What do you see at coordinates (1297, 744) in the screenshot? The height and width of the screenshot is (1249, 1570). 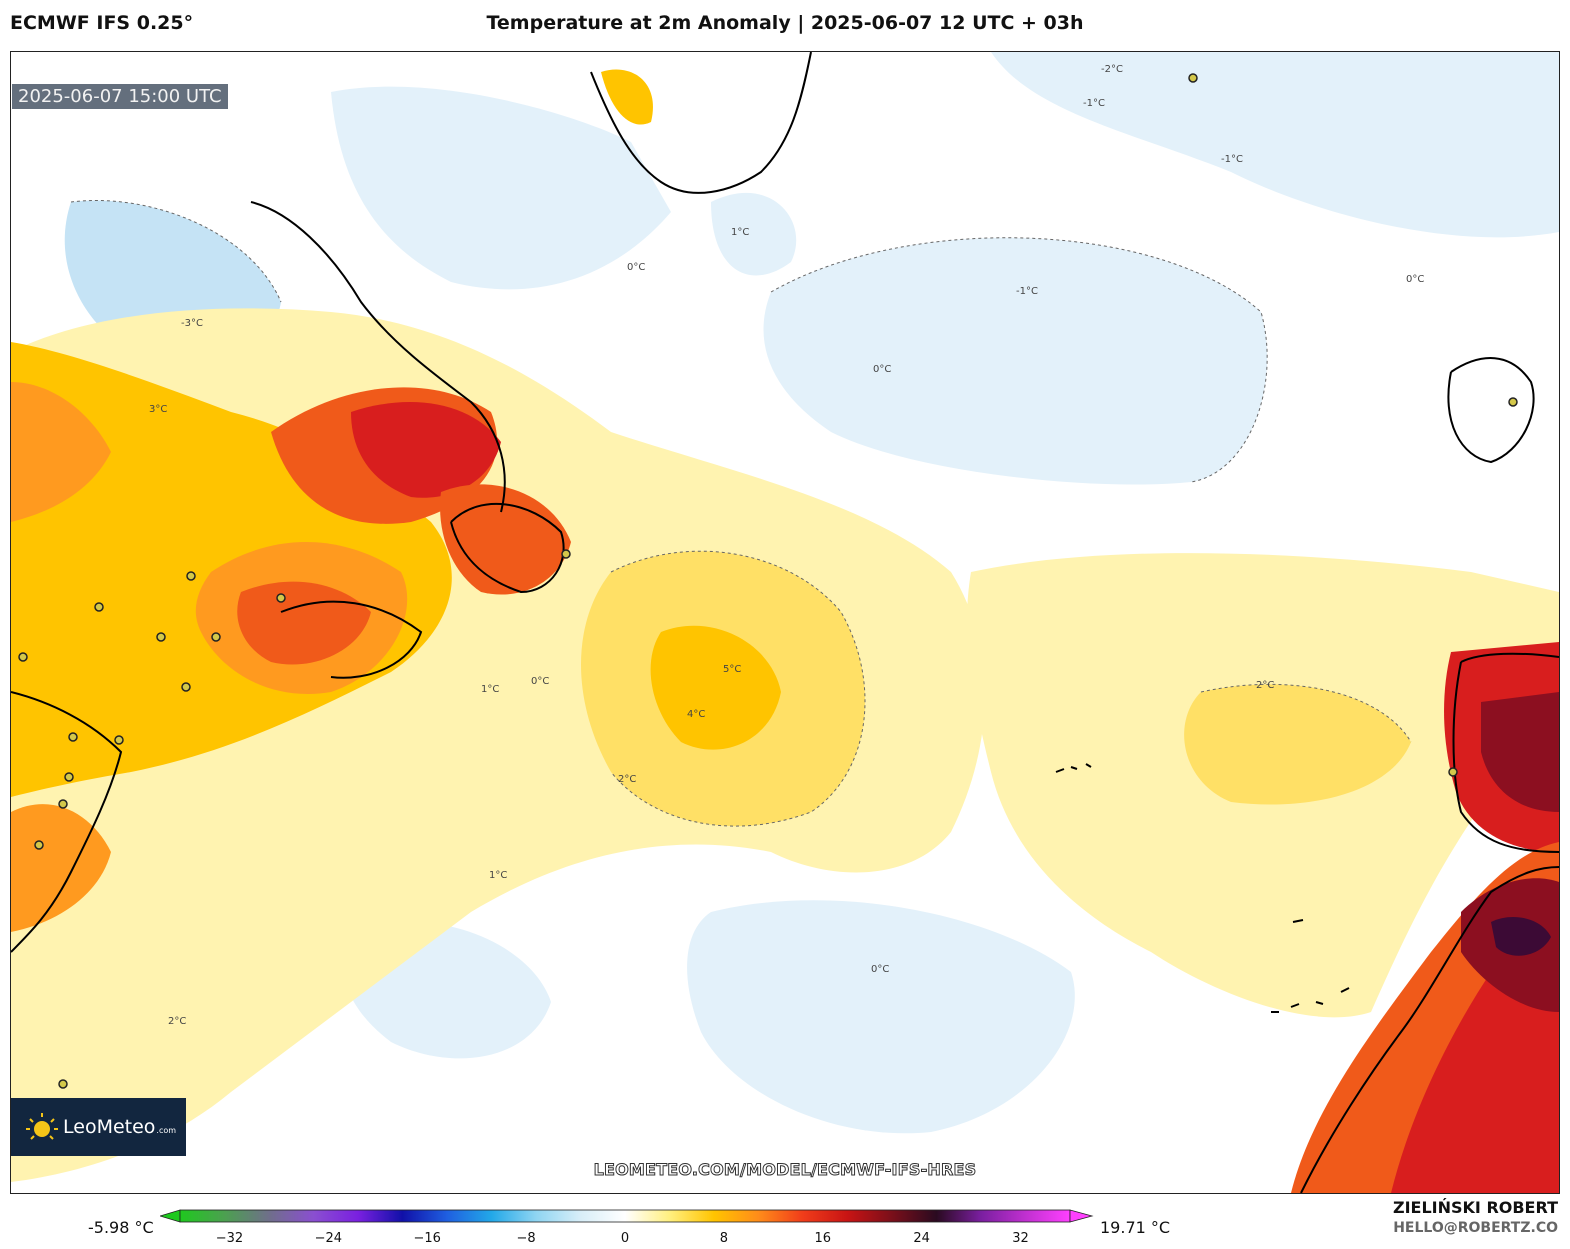 I see `warm-core-east` at bounding box center [1297, 744].